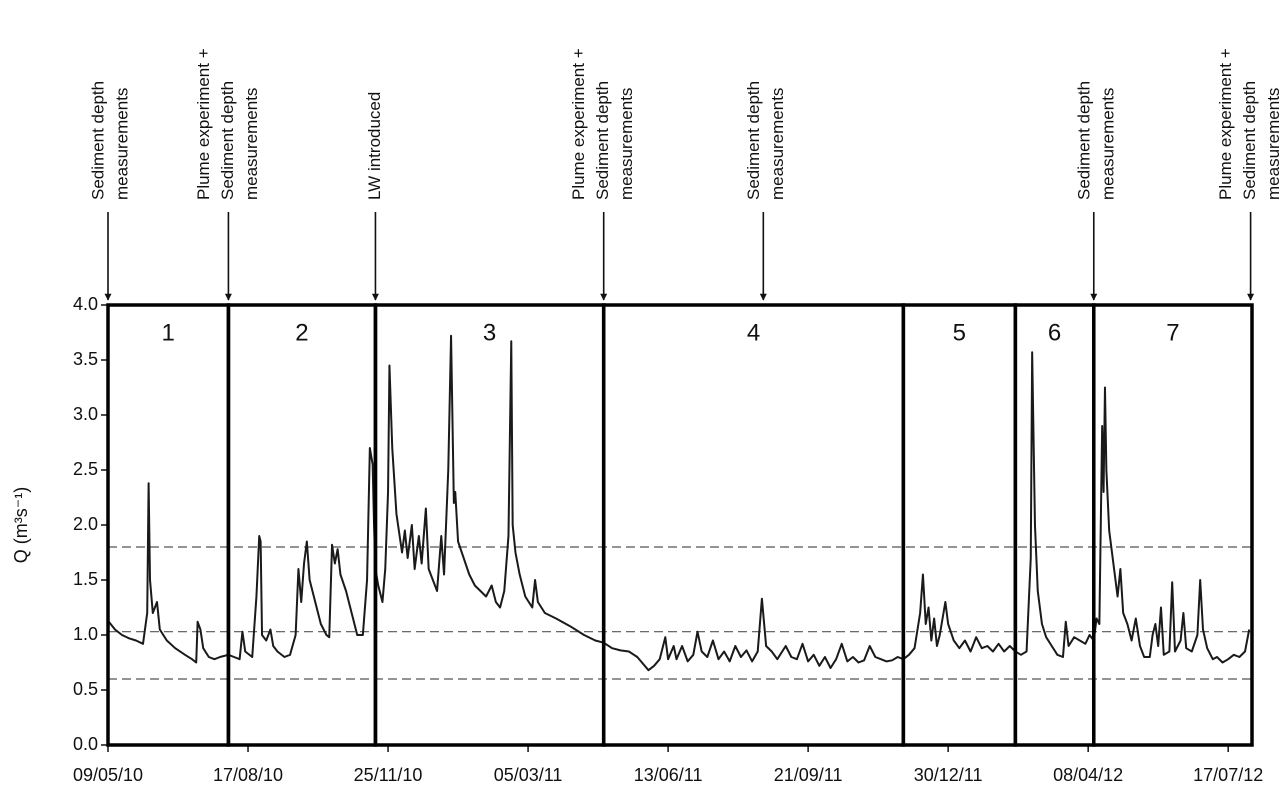 This screenshot has width=1287, height=798. Describe the element at coordinates (85, 744) in the screenshot. I see `y-tick-label: 0.0` at that location.